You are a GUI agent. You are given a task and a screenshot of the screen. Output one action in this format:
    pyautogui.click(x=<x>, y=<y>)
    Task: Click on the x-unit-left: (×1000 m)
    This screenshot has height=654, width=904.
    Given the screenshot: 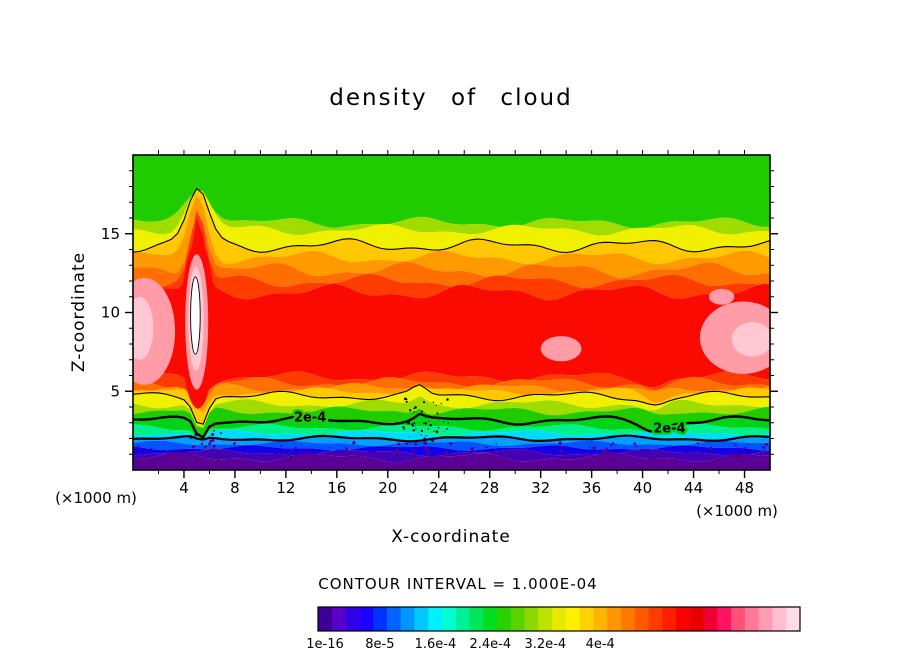 What is the action you would take?
    pyautogui.click(x=96, y=498)
    